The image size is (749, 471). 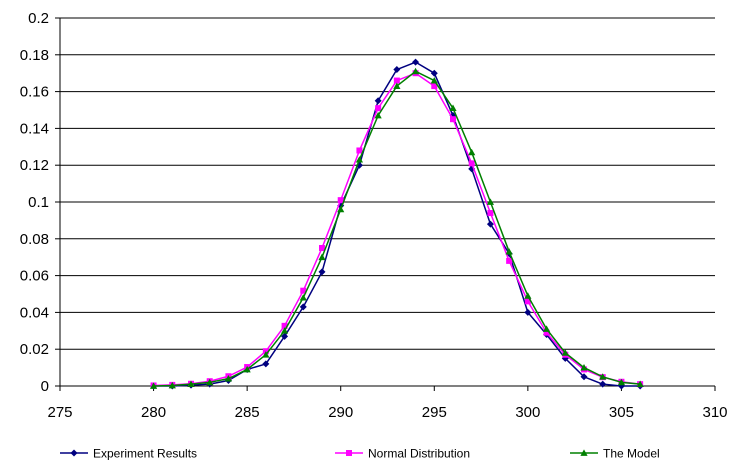 What do you see at coordinates (34, 55) in the screenshot?
I see `y-tick-label: 0.18` at bounding box center [34, 55].